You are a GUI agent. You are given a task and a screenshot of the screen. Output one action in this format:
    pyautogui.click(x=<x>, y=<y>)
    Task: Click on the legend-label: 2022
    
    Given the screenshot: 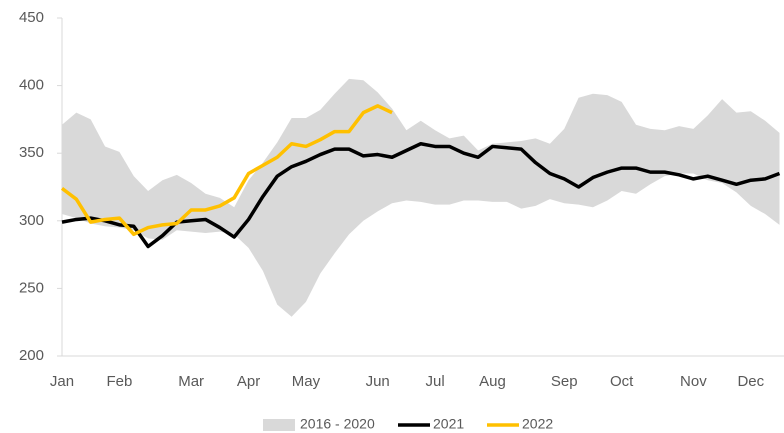 What is the action you would take?
    pyautogui.click(x=537, y=424)
    